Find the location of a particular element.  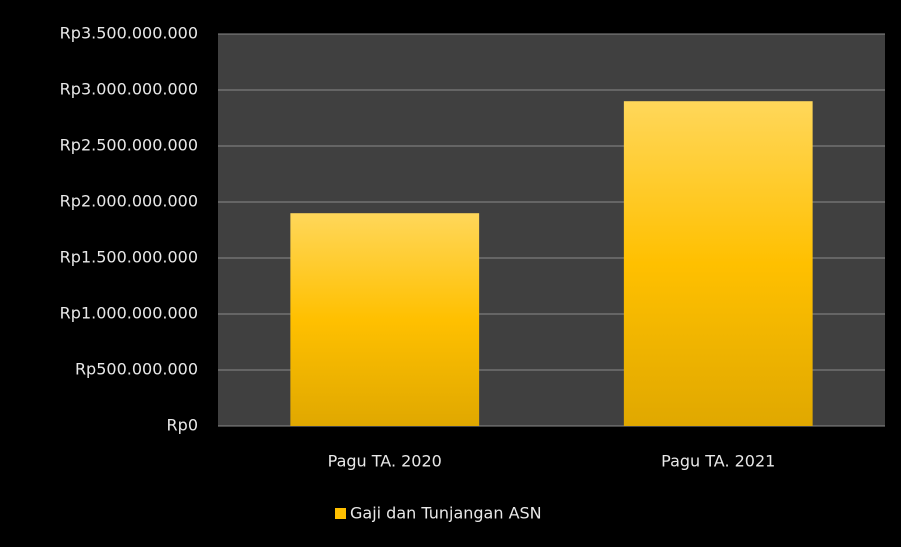

y-tick-label: Rp3.500.000.000 is located at coordinates (129, 33).